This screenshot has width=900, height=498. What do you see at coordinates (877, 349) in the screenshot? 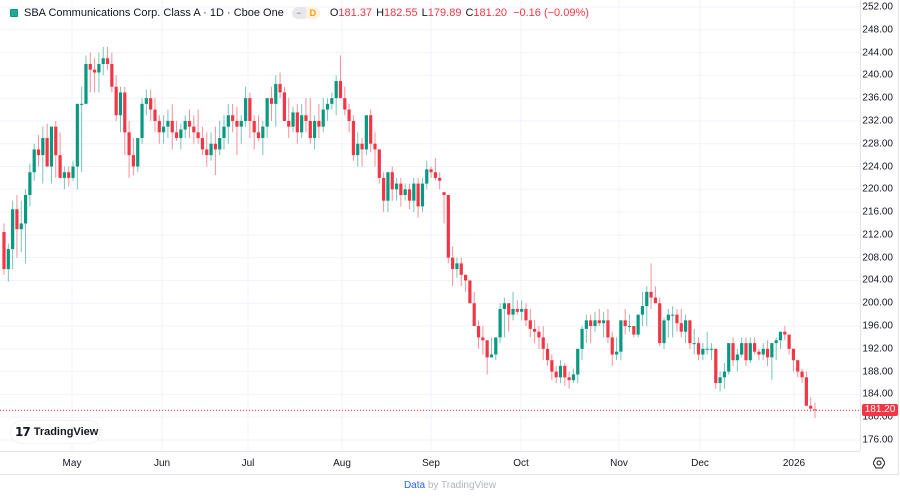
I see `price-tick-label: 192.00` at bounding box center [877, 349].